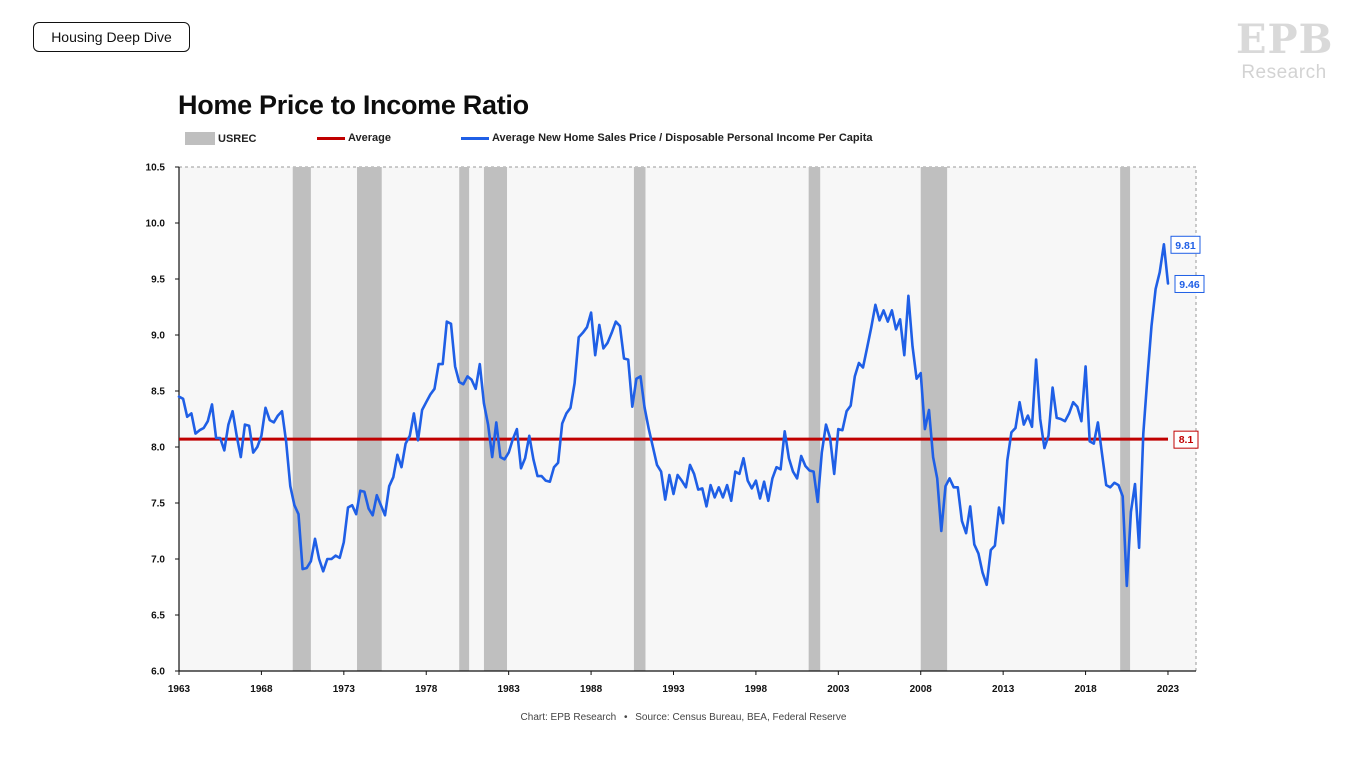 The height and width of the screenshot is (768, 1367). I want to click on logo-mark: EPB, so click(1285, 39).